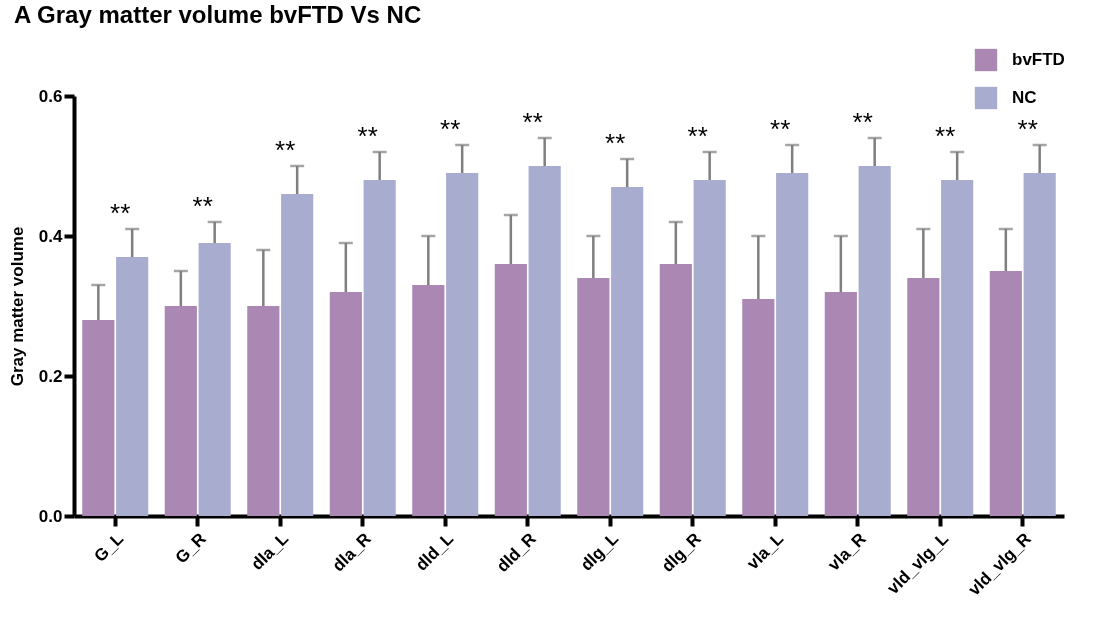  What do you see at coordinates (218, 14) in the screenshot?
I see `chart-title: A Gray matter volume bvFTD Vs NC` at bounding box center [218, 14].